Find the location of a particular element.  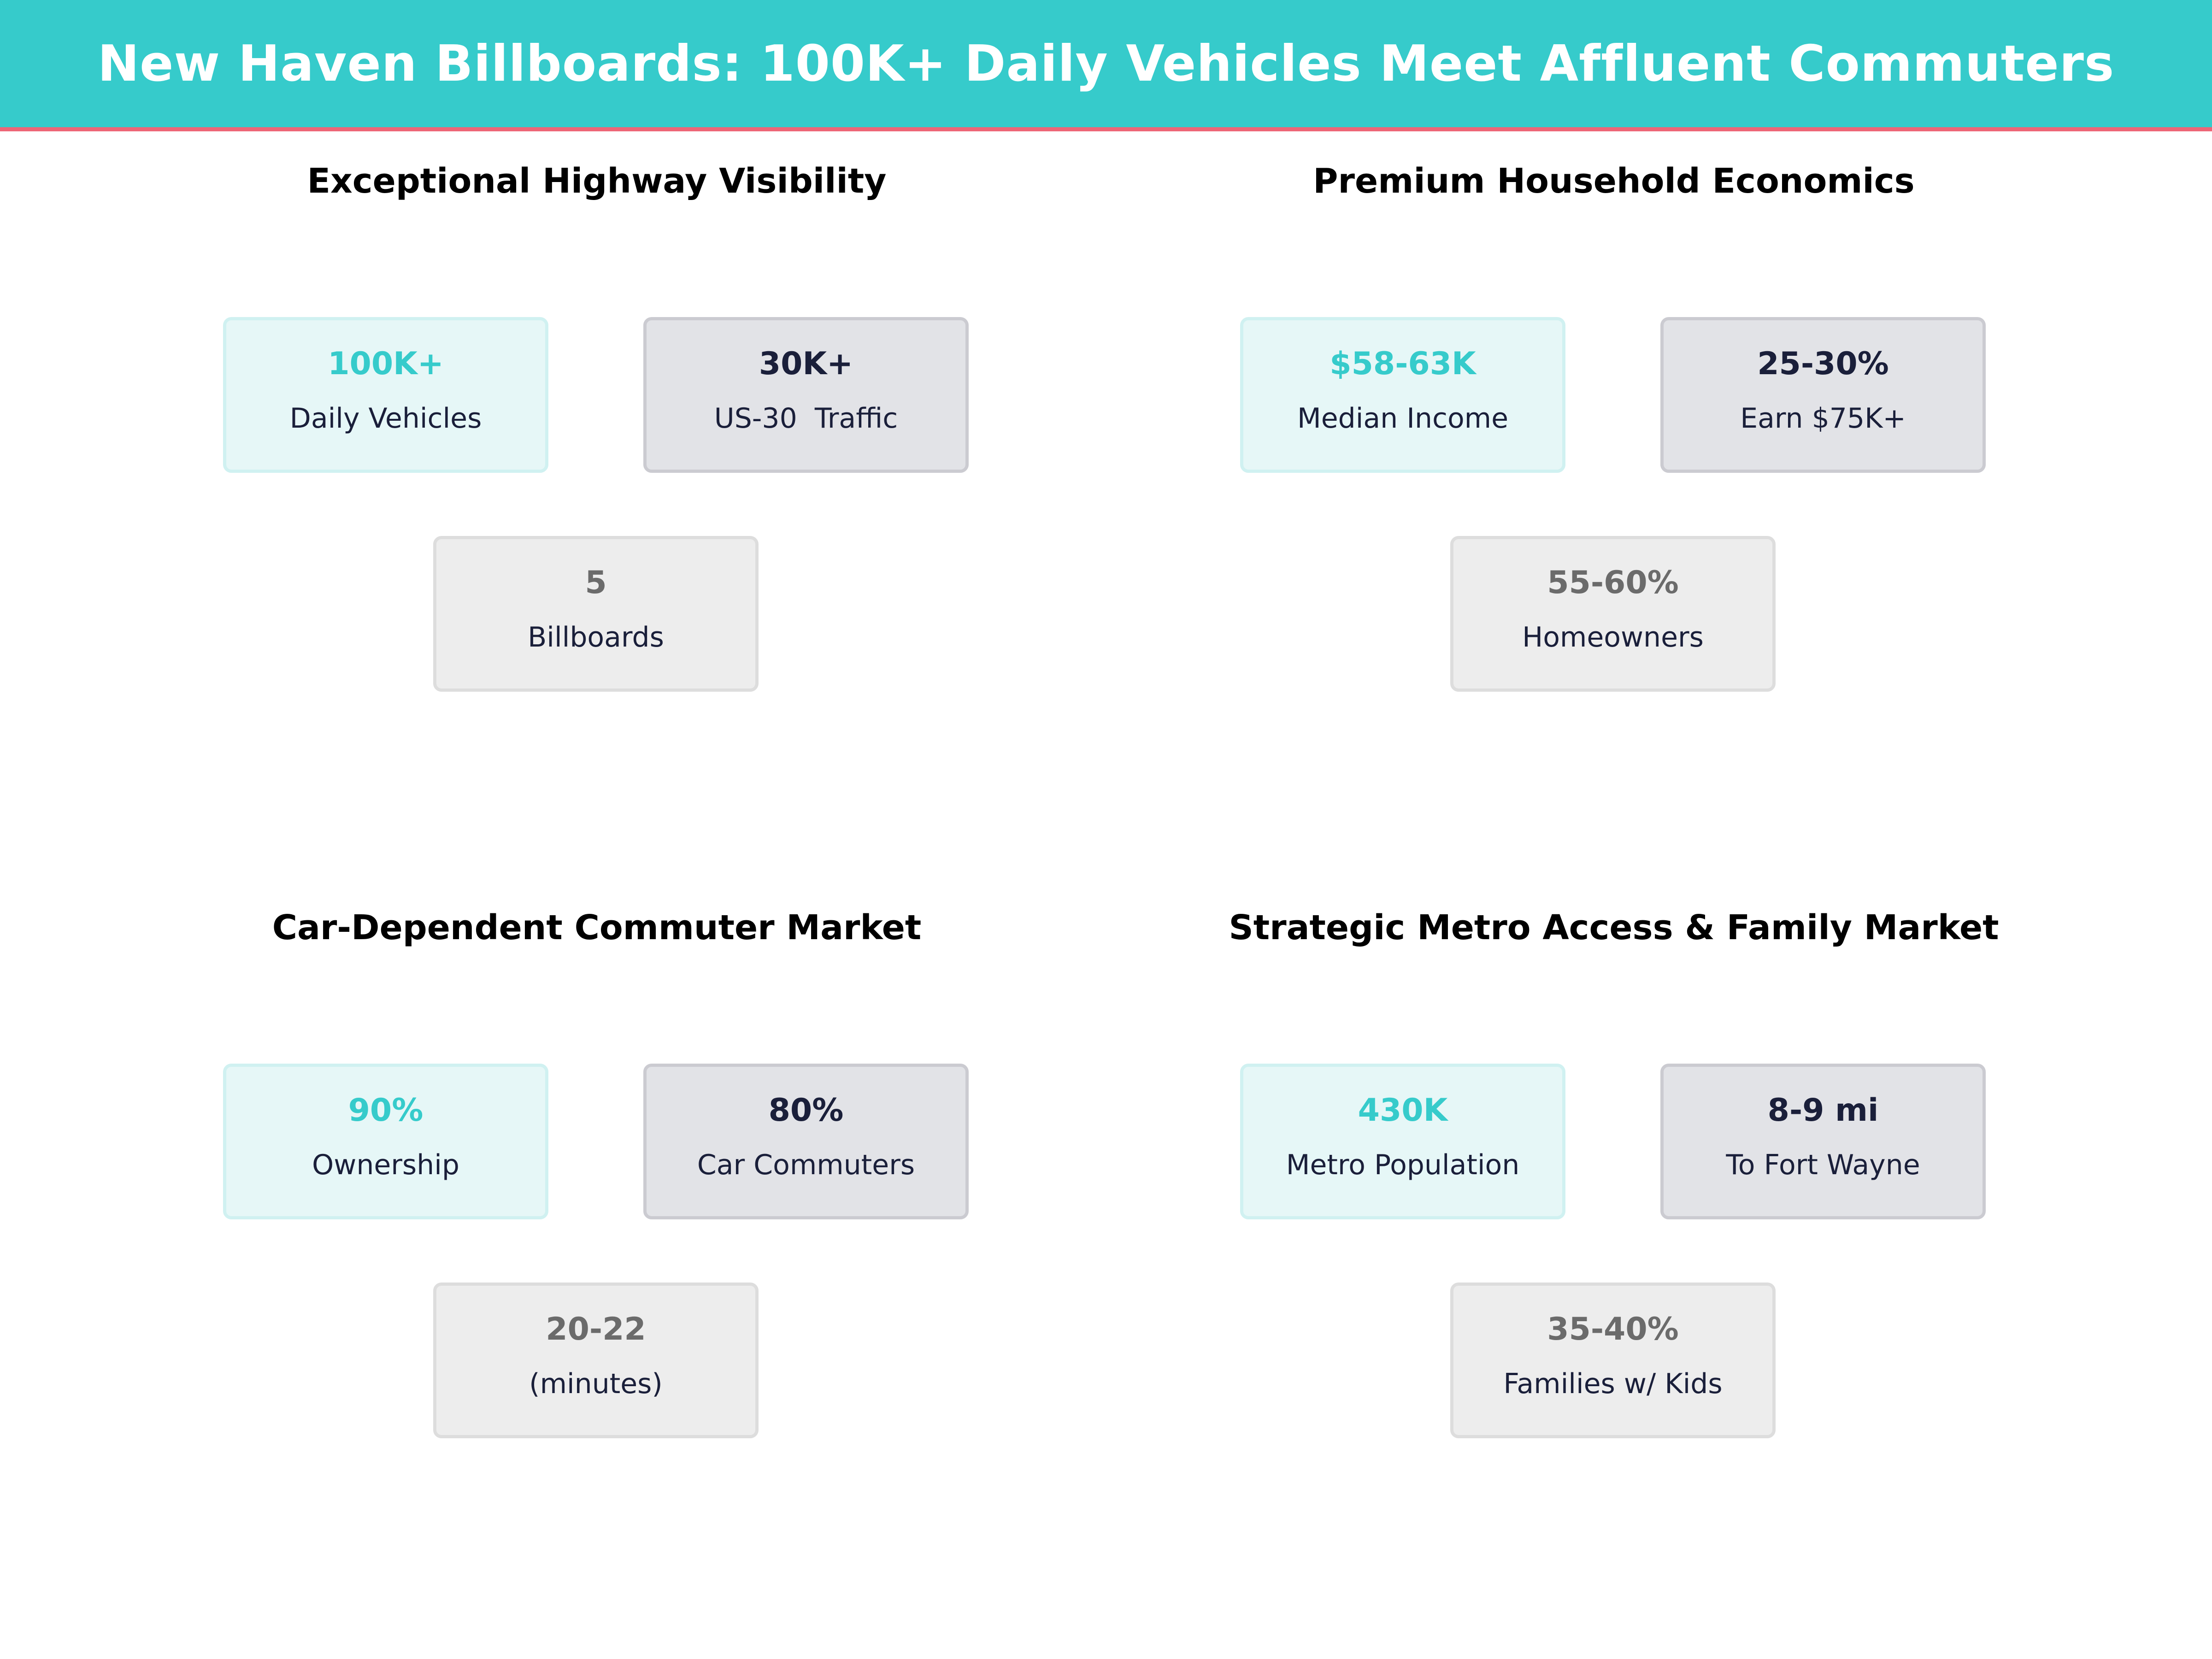

stat-card-secondary: 80% Car Commuters is located at coordinates (806, 1141).